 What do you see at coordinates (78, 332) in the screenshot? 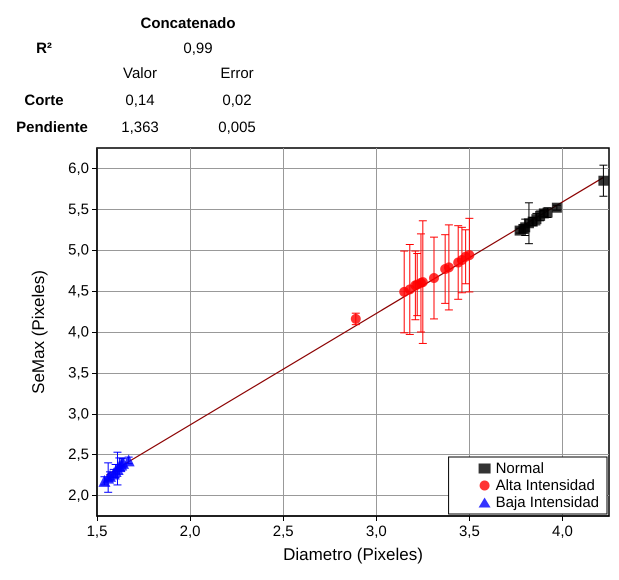
I see `y-tick-label: 4,0` at bounding box center [78, 332].